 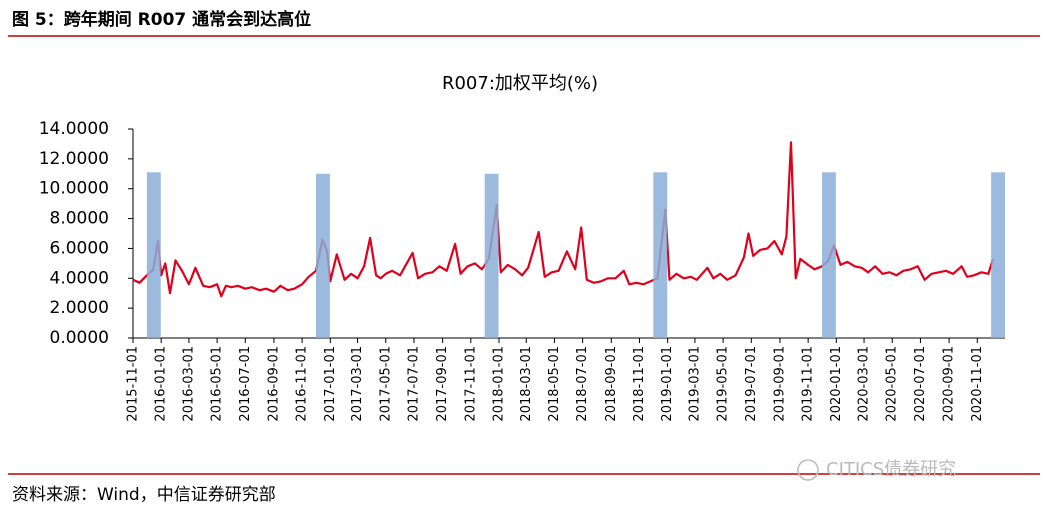 I want to click on x-tick-label: 2016-11-01, so click(x=302, y=384).